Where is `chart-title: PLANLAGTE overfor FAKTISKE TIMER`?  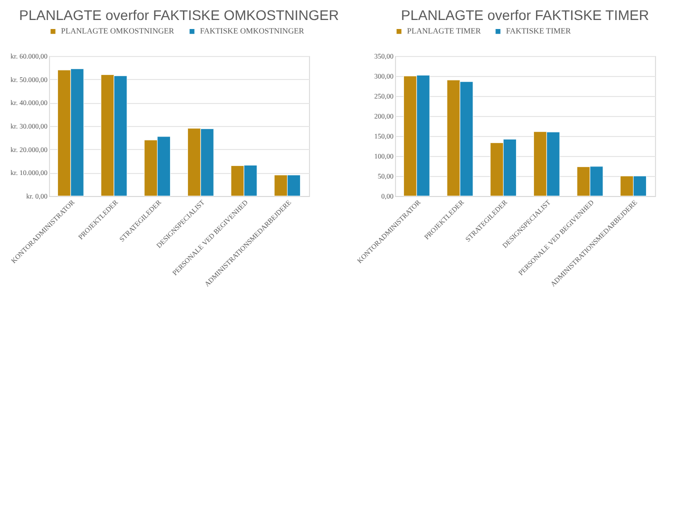
chart-title: PLANLAGTE overfor FAKTISKE TIMER is located at coordinates (525, 15).